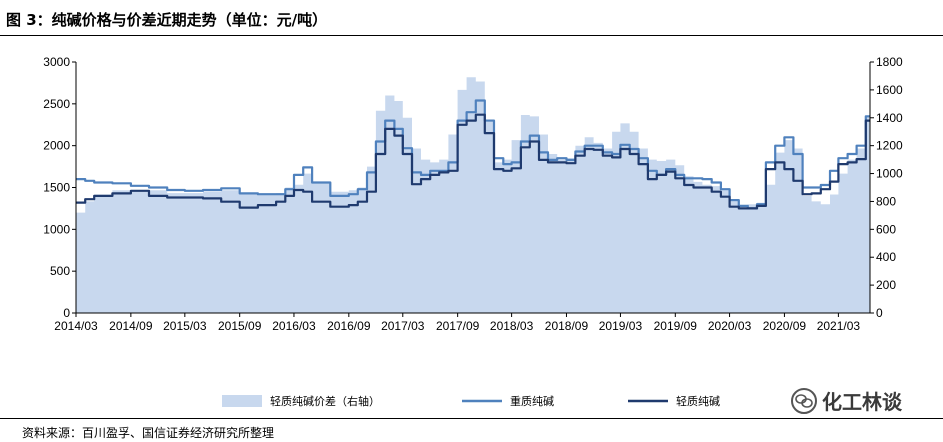 Image resolution: width=943 pixels, height=442 pixels. I want to click on right-tick-label: 800, so click(886, 201).